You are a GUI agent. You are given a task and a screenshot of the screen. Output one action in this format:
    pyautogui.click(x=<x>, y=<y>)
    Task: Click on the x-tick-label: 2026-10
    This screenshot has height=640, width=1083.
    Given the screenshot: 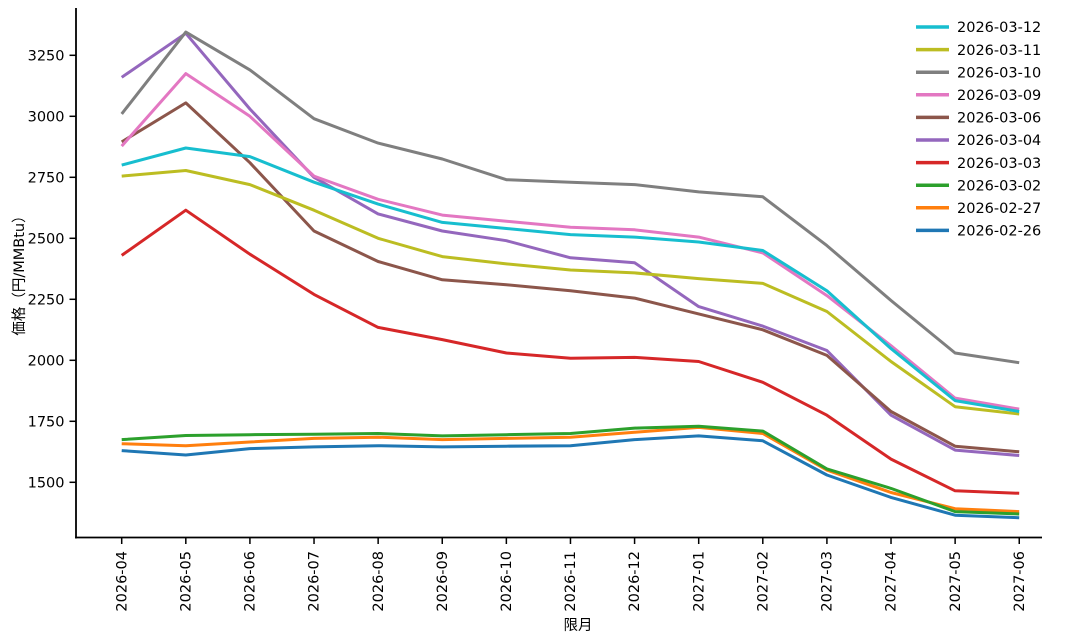 What is the action you would take?
    pyautogui.click(x=507, y=581)
    